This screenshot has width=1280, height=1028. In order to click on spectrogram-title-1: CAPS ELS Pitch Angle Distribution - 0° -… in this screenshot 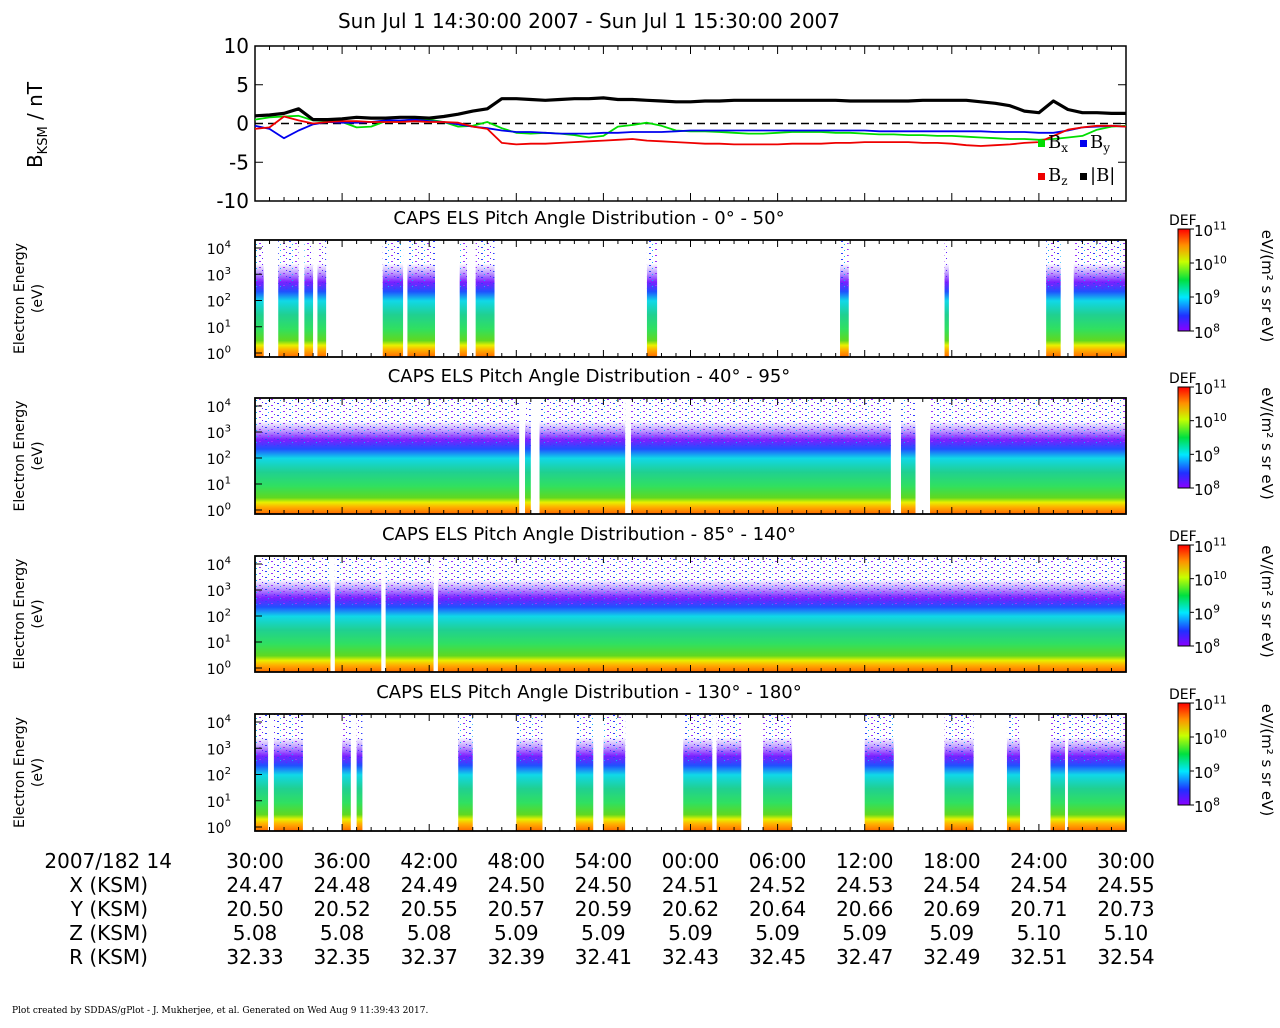, I will do `click(588, 218)`.